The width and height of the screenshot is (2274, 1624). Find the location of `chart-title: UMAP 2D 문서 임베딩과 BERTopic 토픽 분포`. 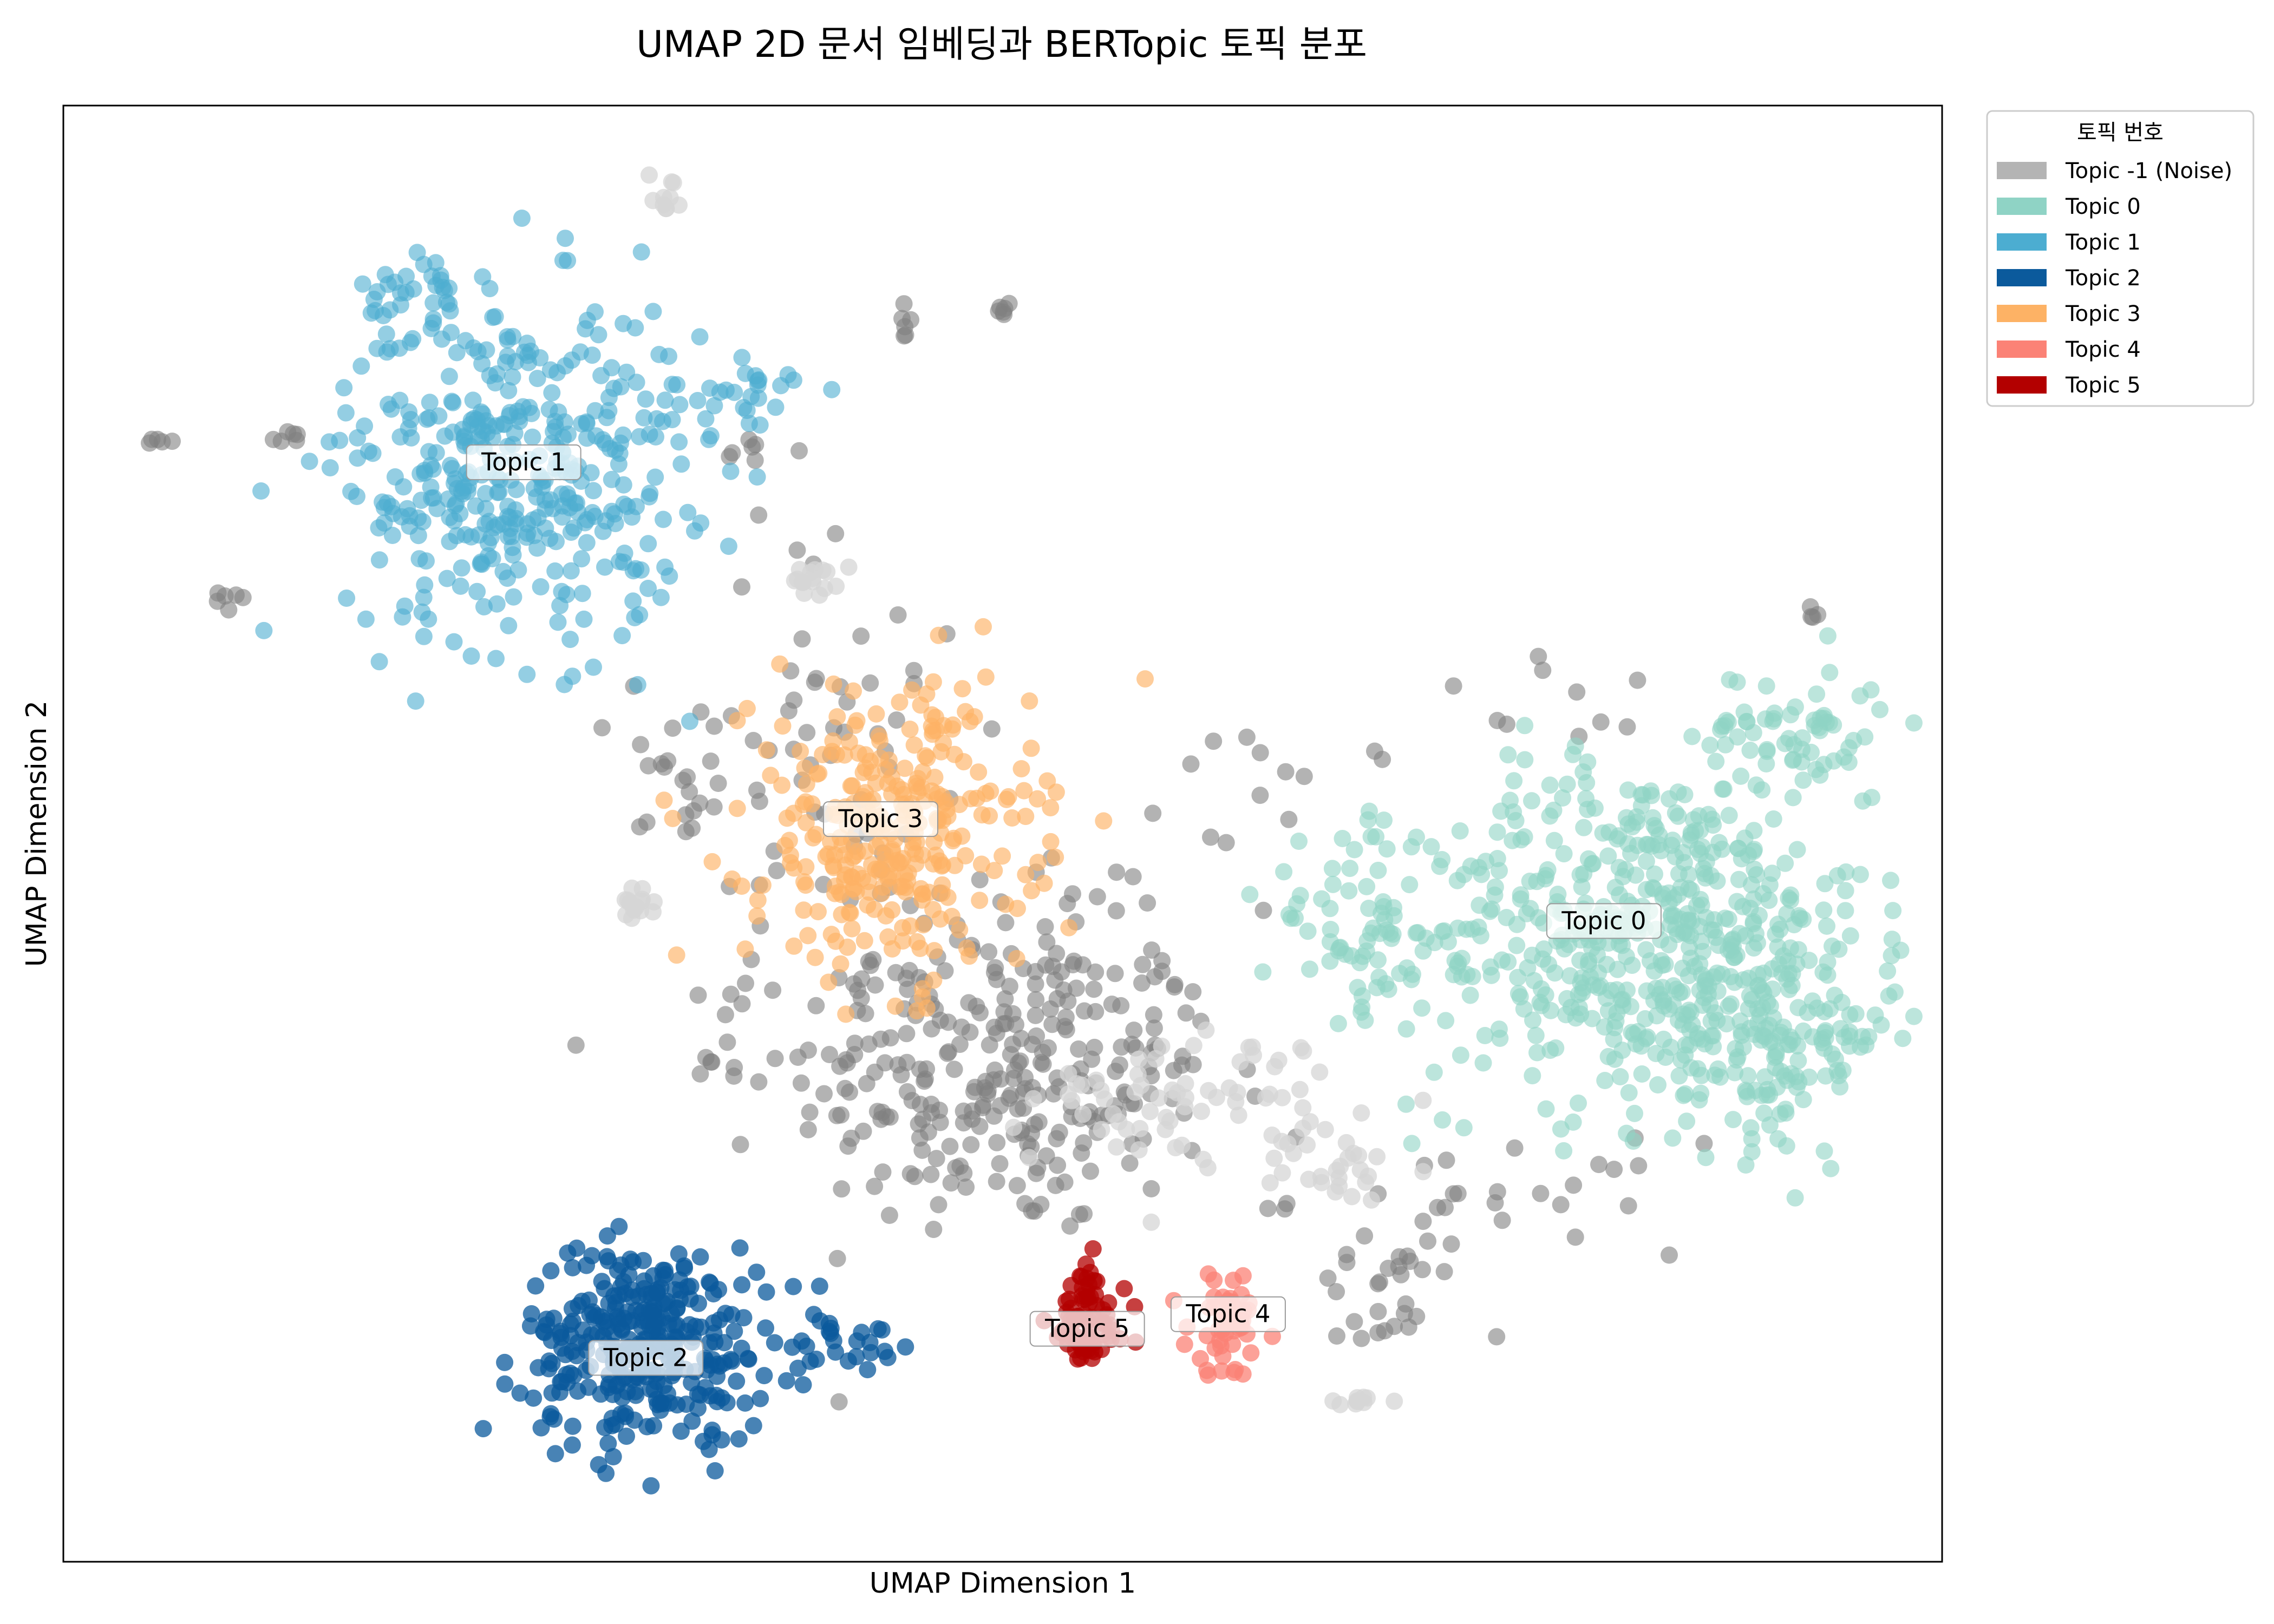

chart-title: UMAP 2D 문서 임베딩과 BERTopic 토픽 분포 is located at coordinates (1002, 45).